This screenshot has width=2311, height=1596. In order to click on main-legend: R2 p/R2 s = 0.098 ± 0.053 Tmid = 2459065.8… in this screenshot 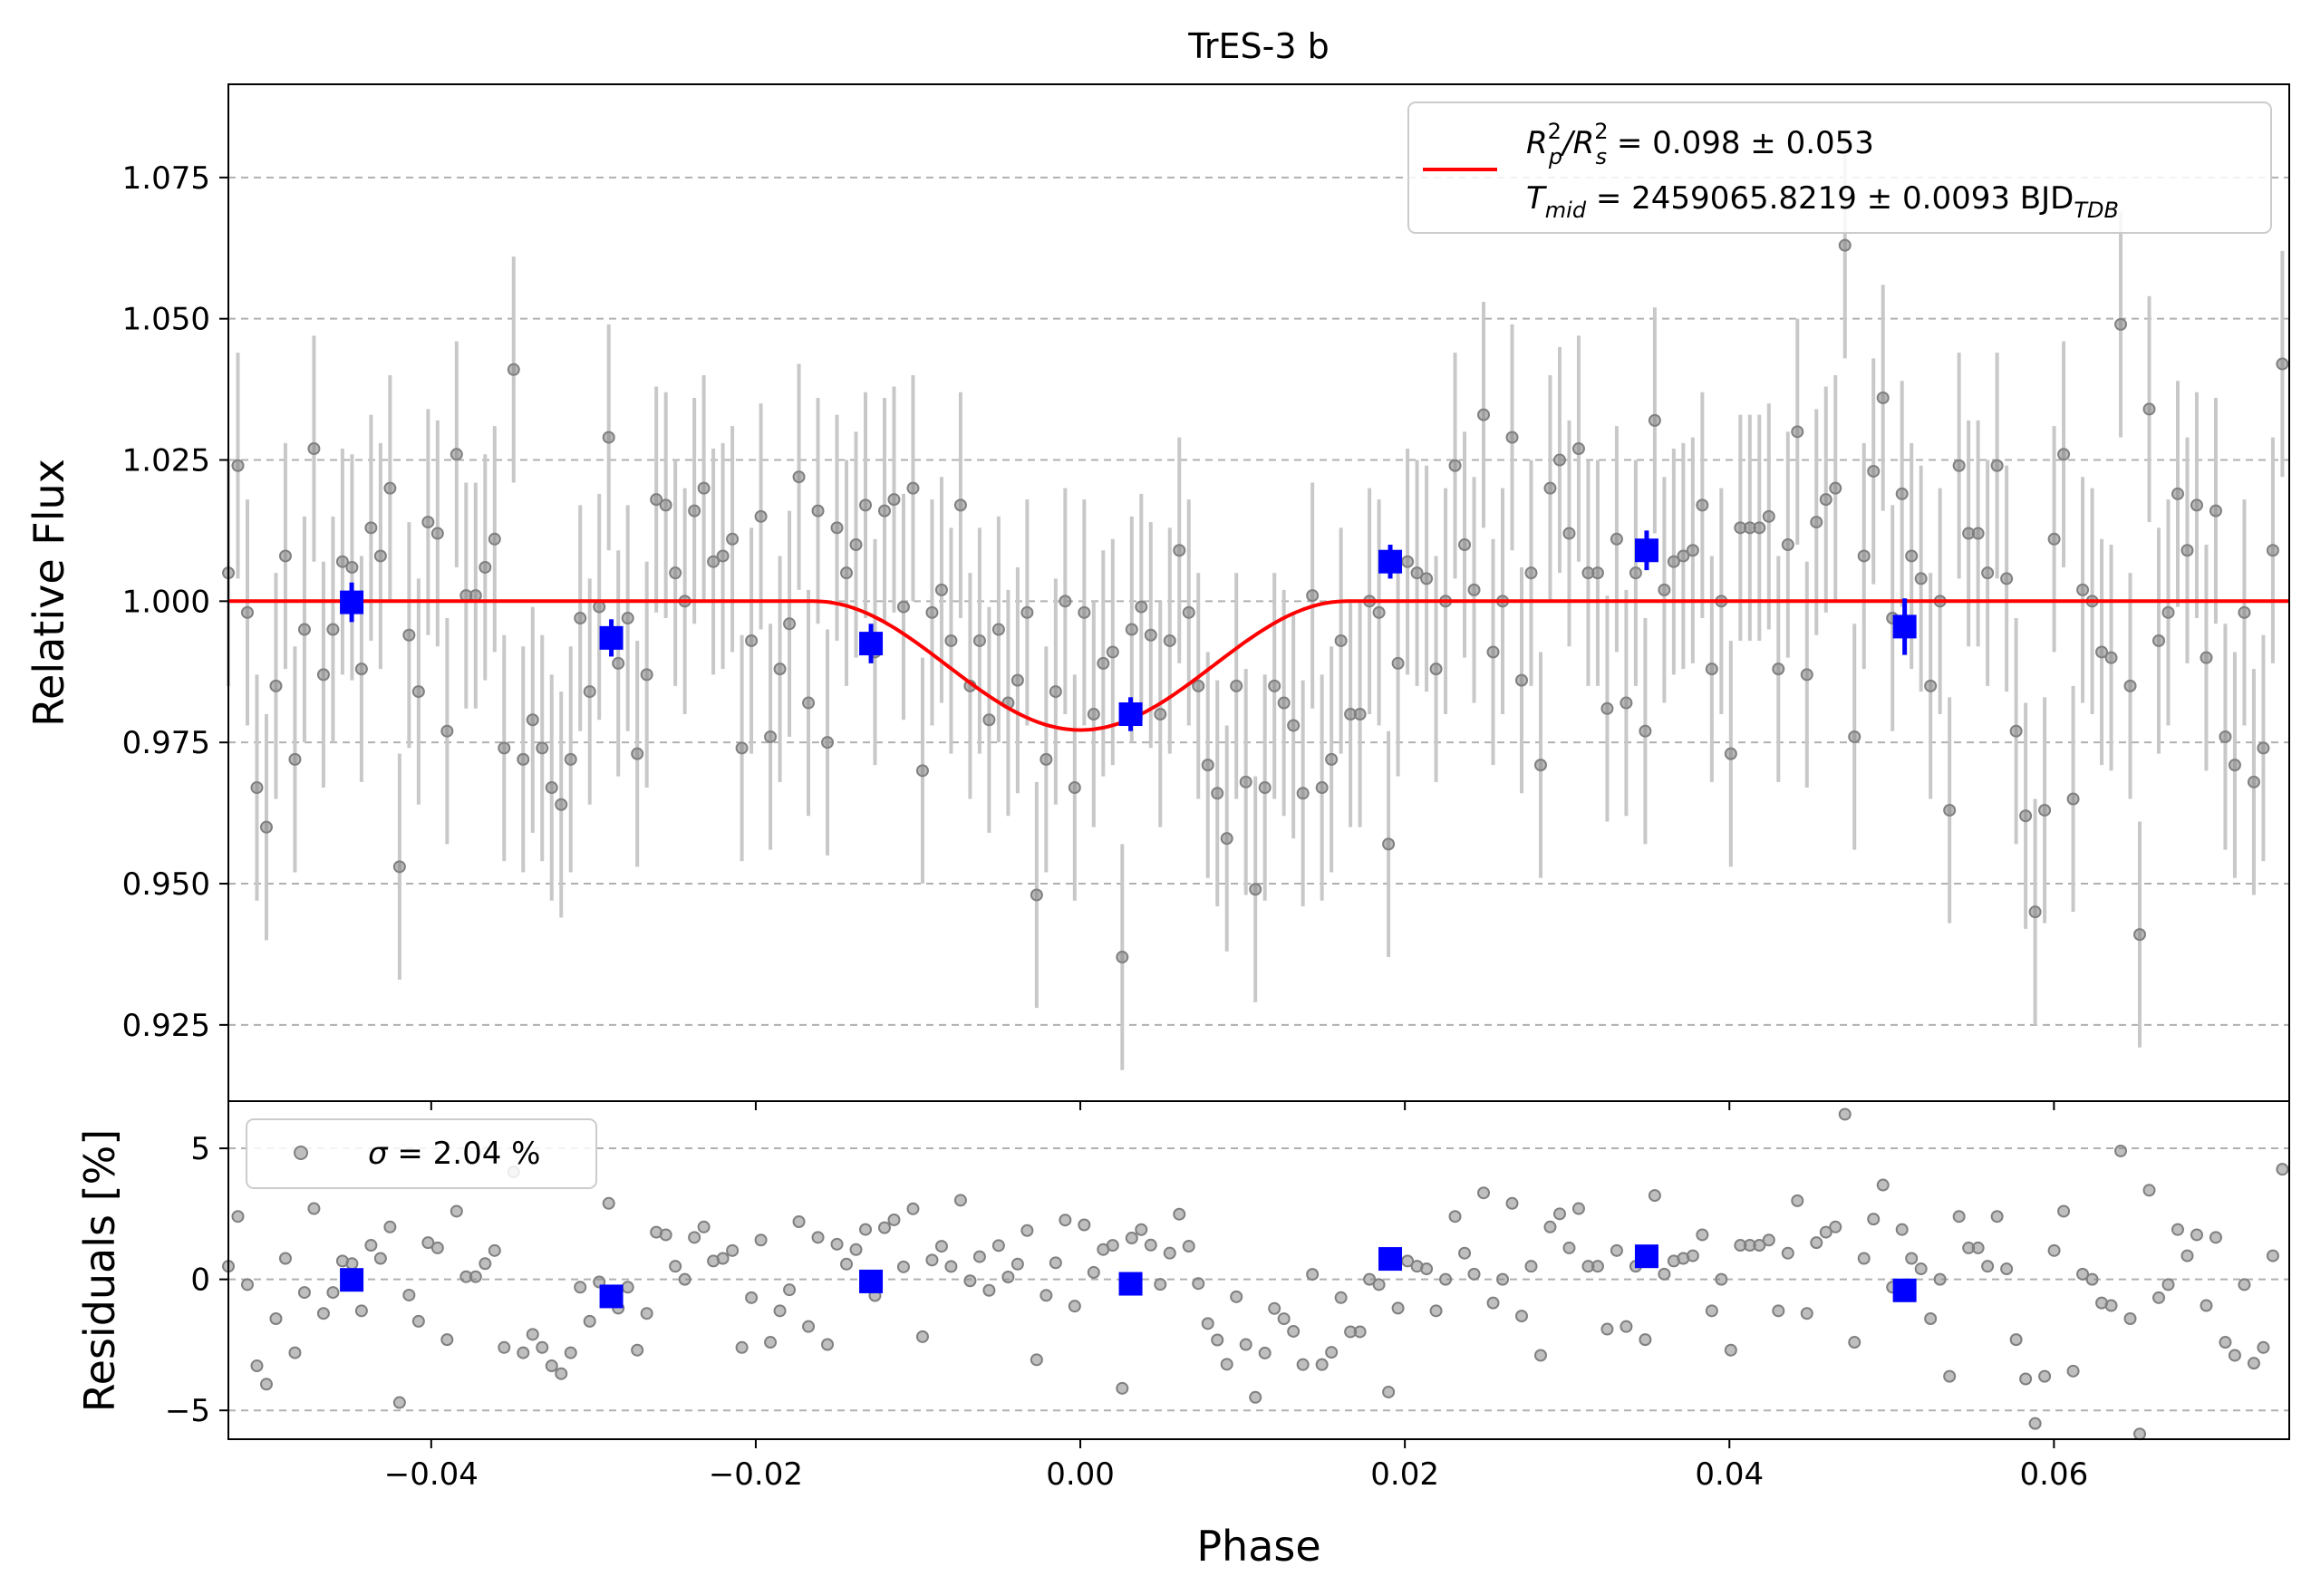, I will do `click(1839, 168)`.